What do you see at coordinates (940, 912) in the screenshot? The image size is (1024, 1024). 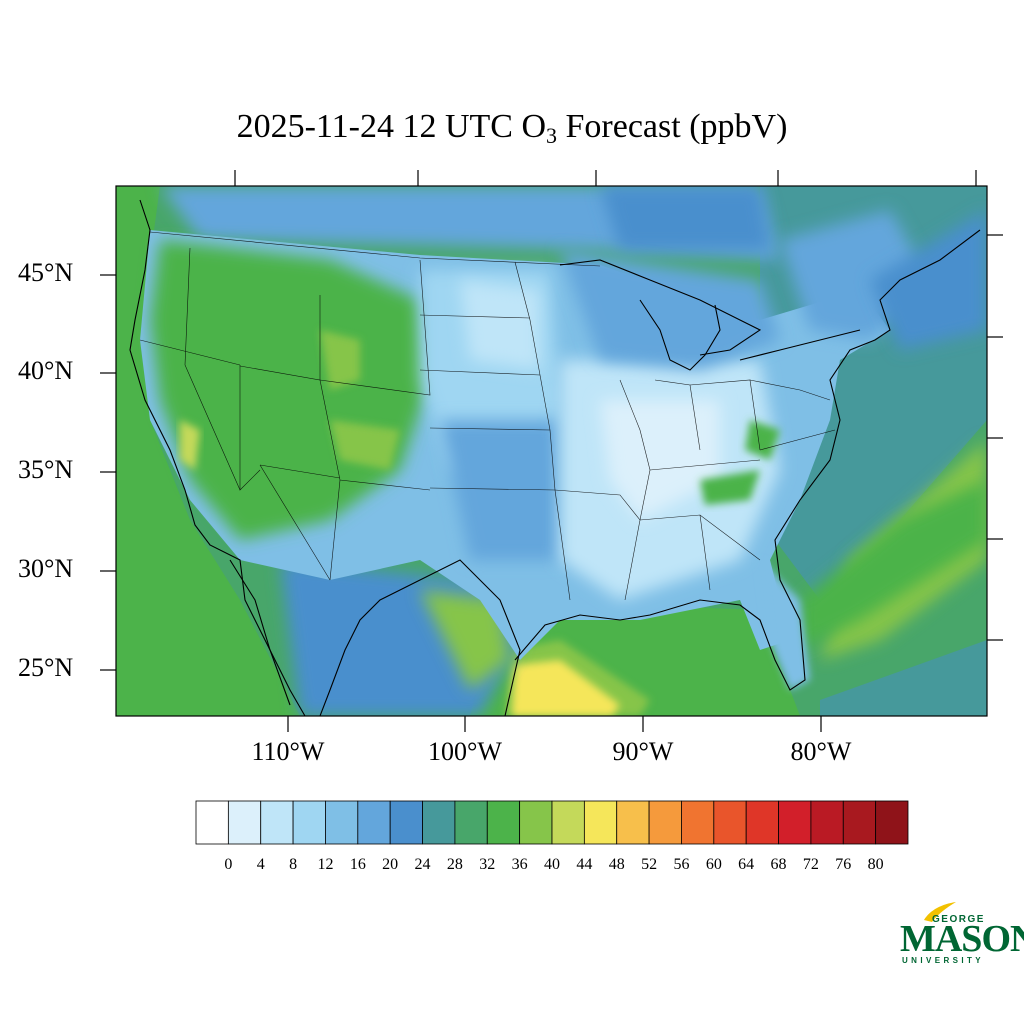 I see `logo-flame-icon` at bounding box center [940, 912].